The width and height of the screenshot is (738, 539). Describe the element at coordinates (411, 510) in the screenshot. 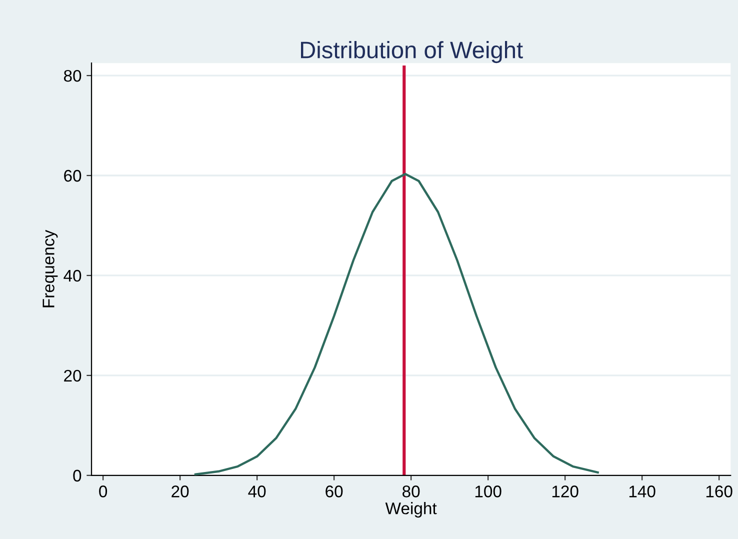

I see `x-axis-title: Weight` at that location.